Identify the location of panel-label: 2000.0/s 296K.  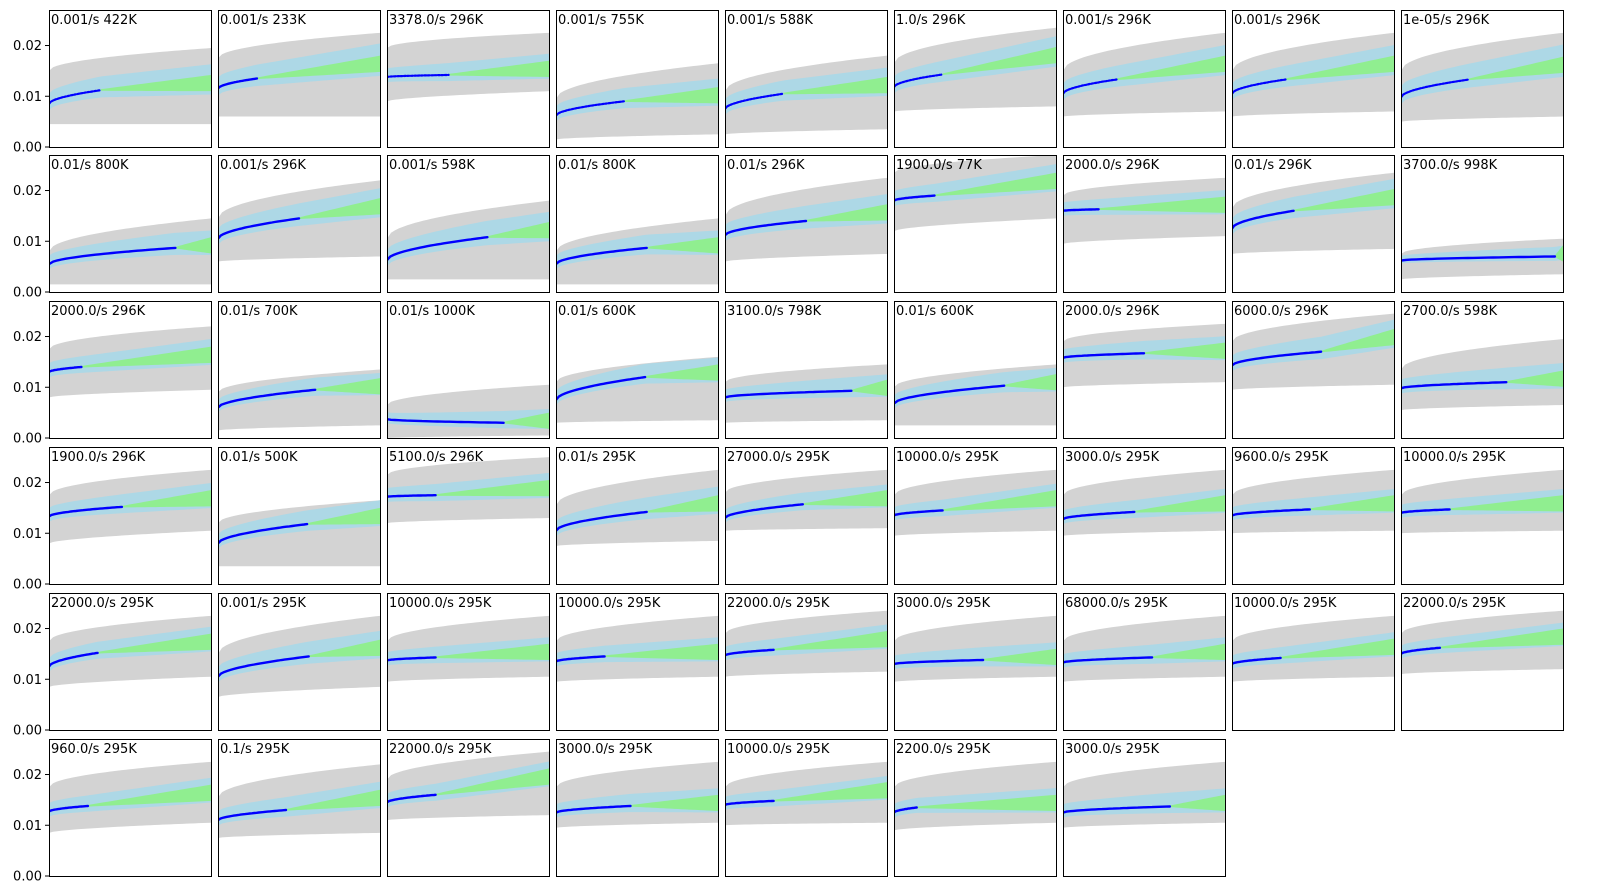
(98, 311).